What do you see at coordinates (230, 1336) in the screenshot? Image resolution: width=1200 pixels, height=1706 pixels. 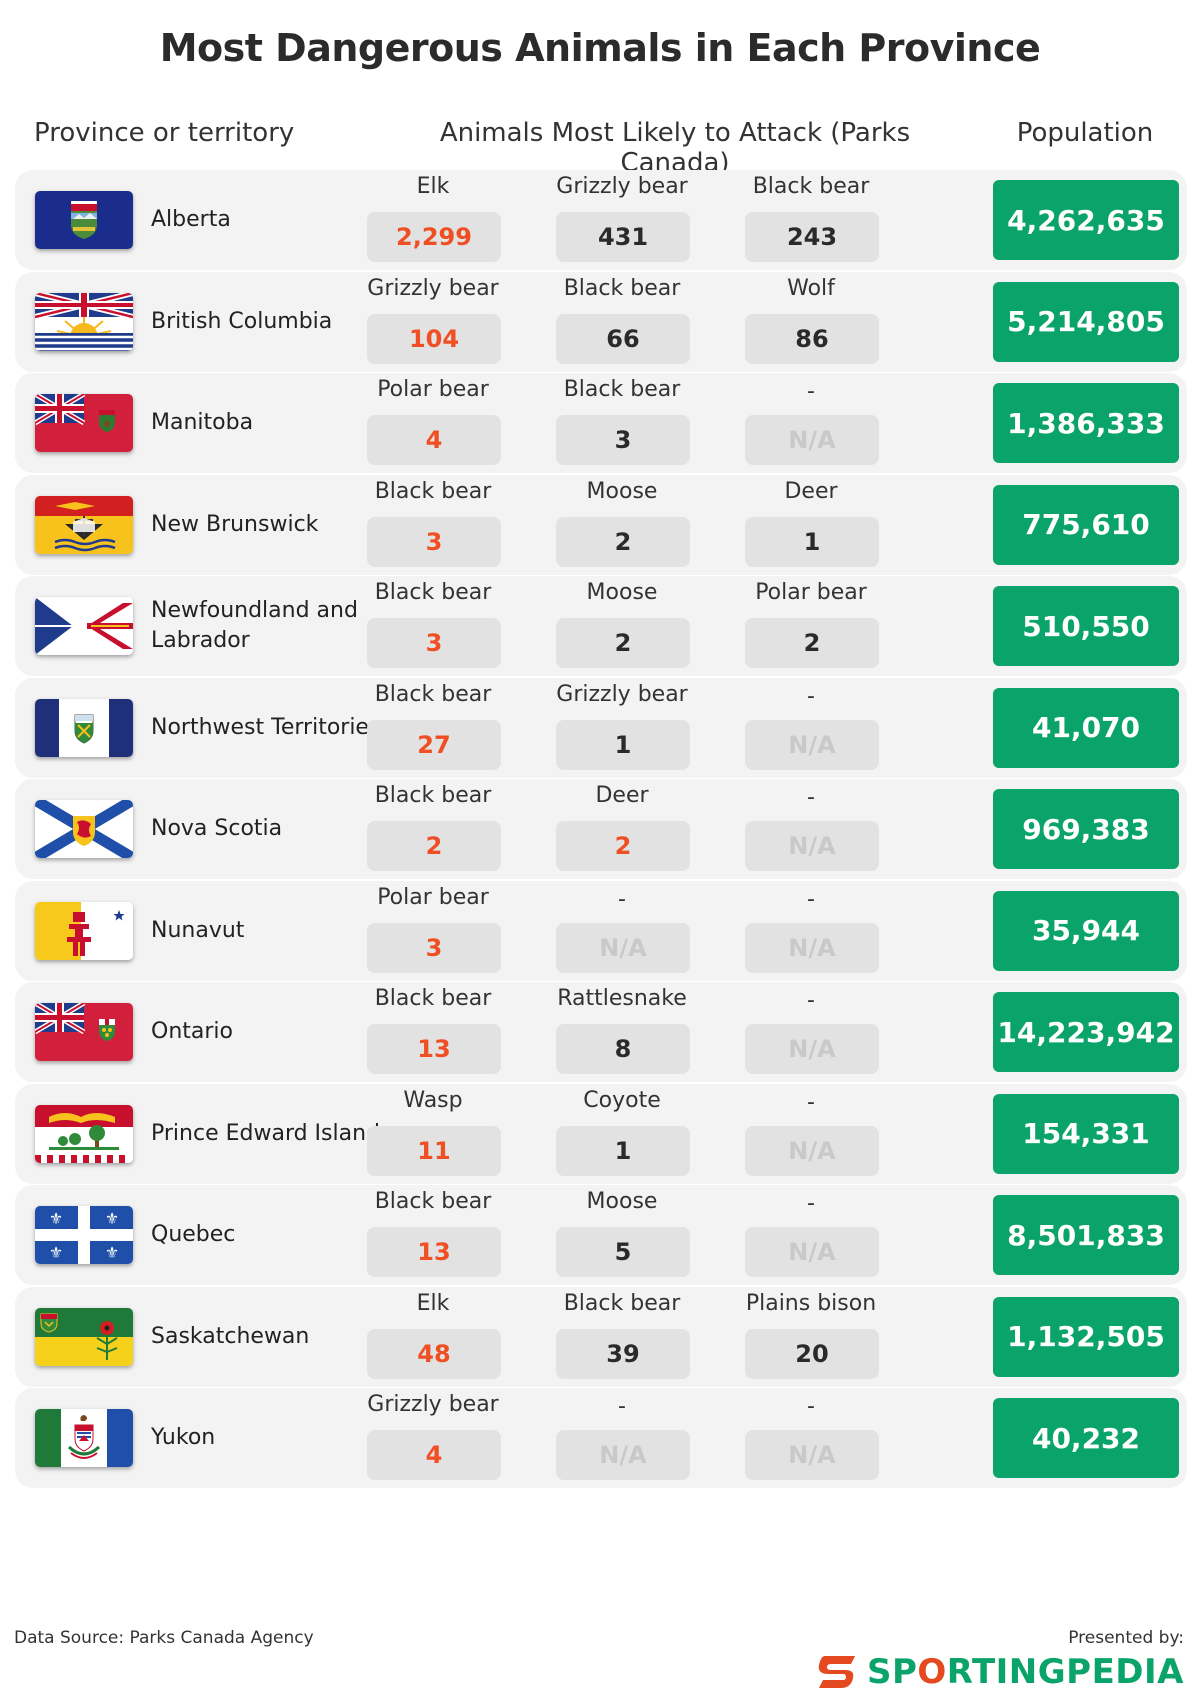 I see `province-name: Saskatchewan` at bounding box center [230, 1336].